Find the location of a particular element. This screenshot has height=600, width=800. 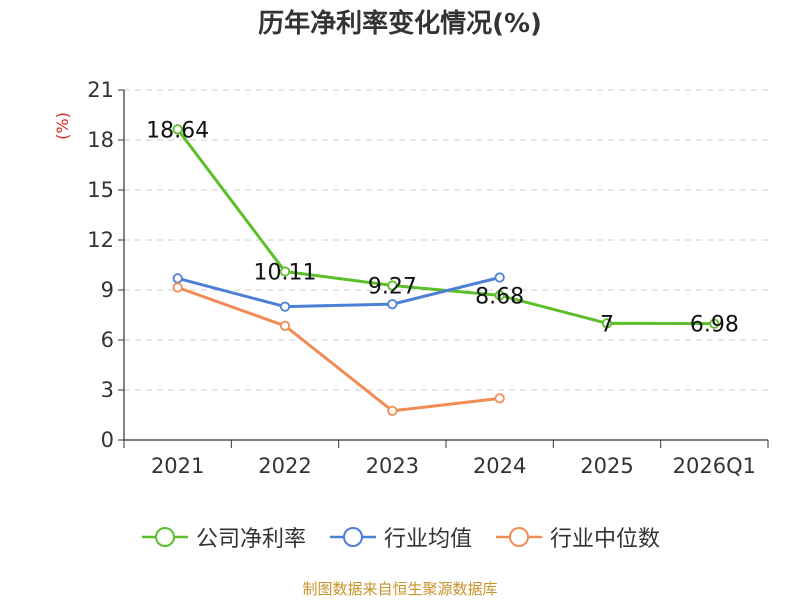

x-tick-label: 2021 is located at coordinates (177, 466).